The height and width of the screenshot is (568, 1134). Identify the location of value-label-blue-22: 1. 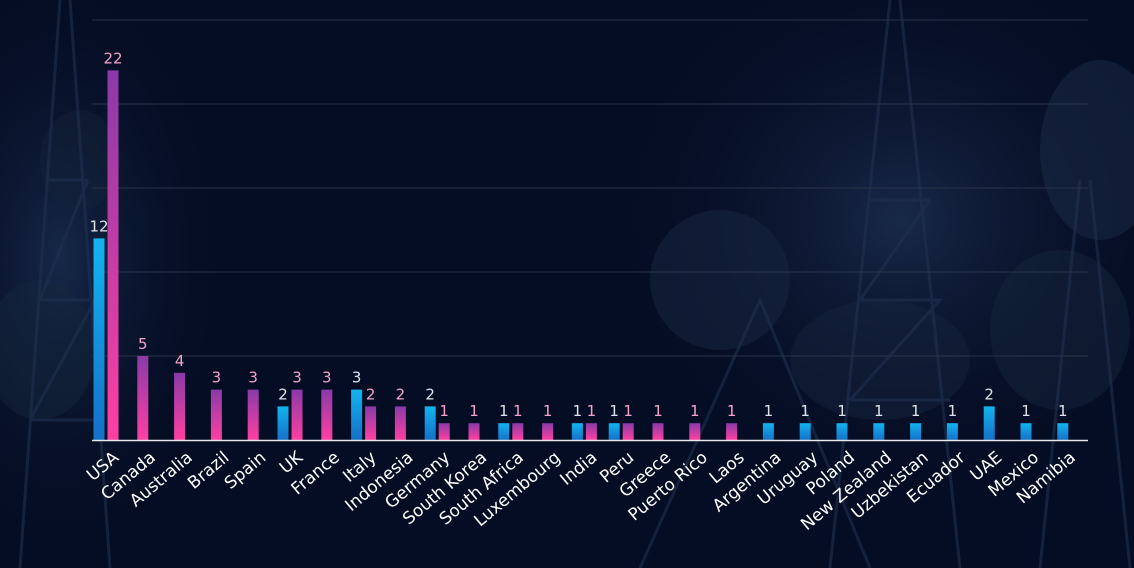
(916, 411).